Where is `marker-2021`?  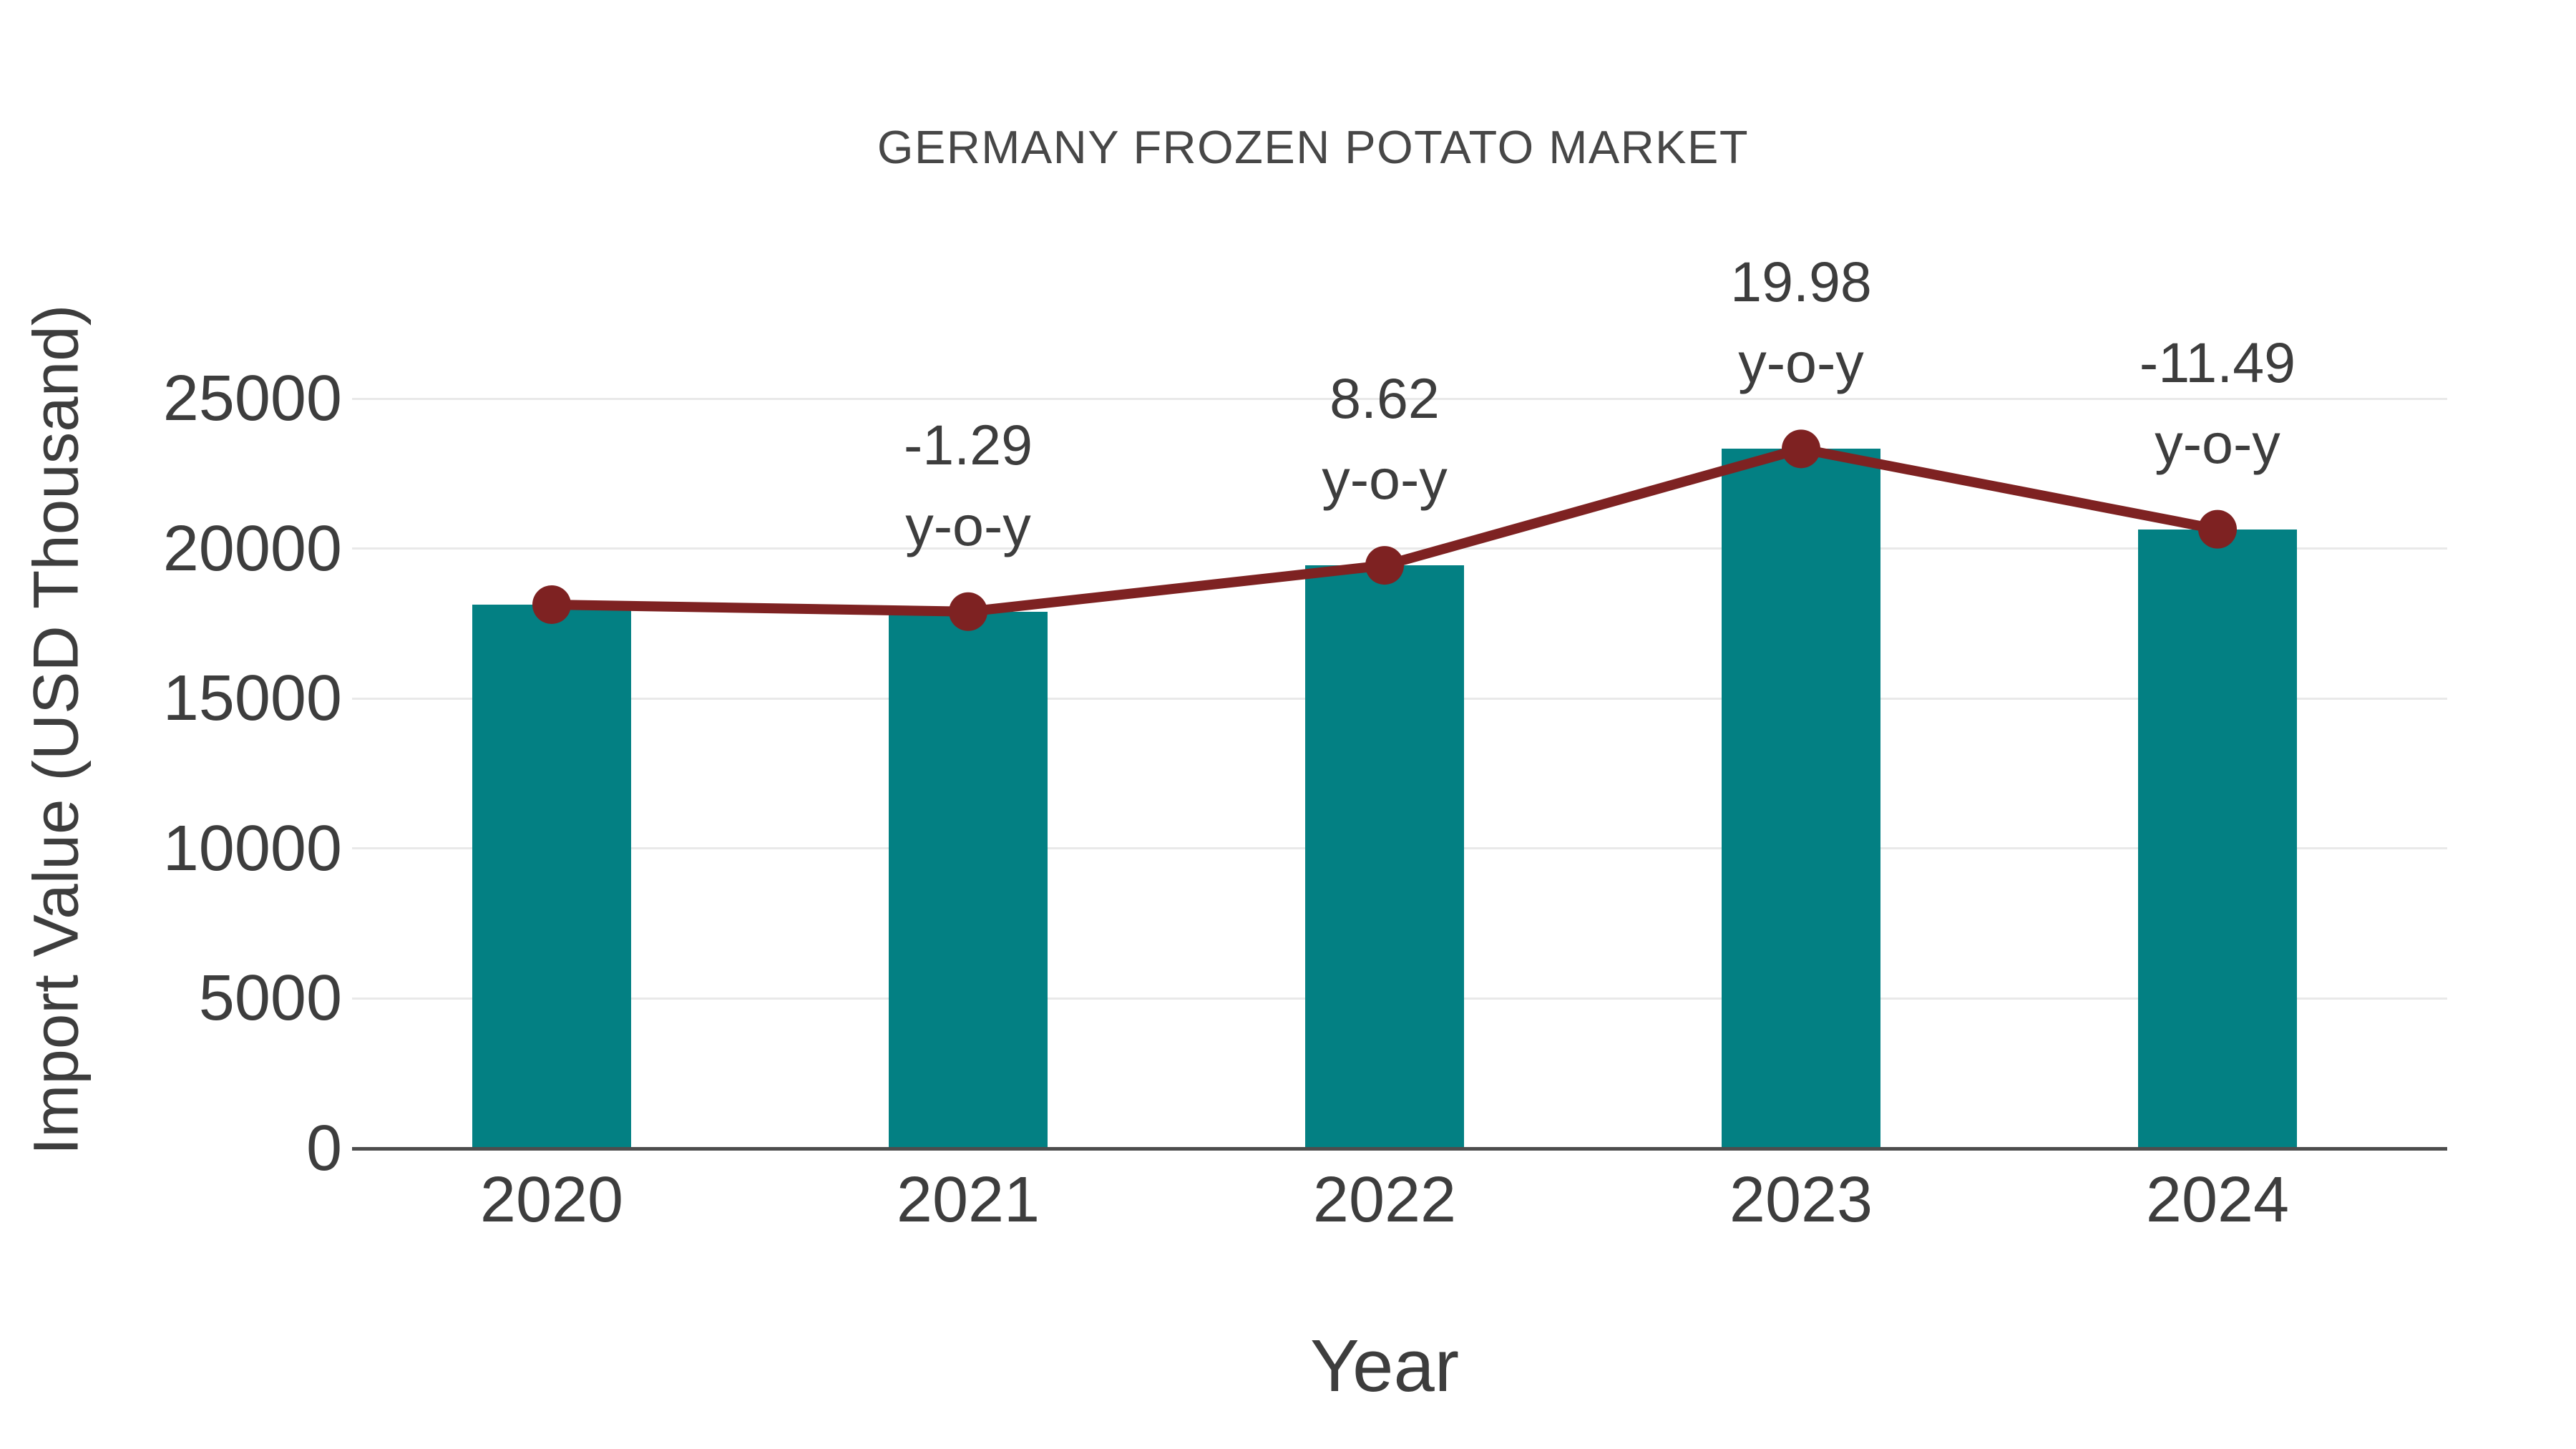 marker-2021 is located at coordinates (968, 611).